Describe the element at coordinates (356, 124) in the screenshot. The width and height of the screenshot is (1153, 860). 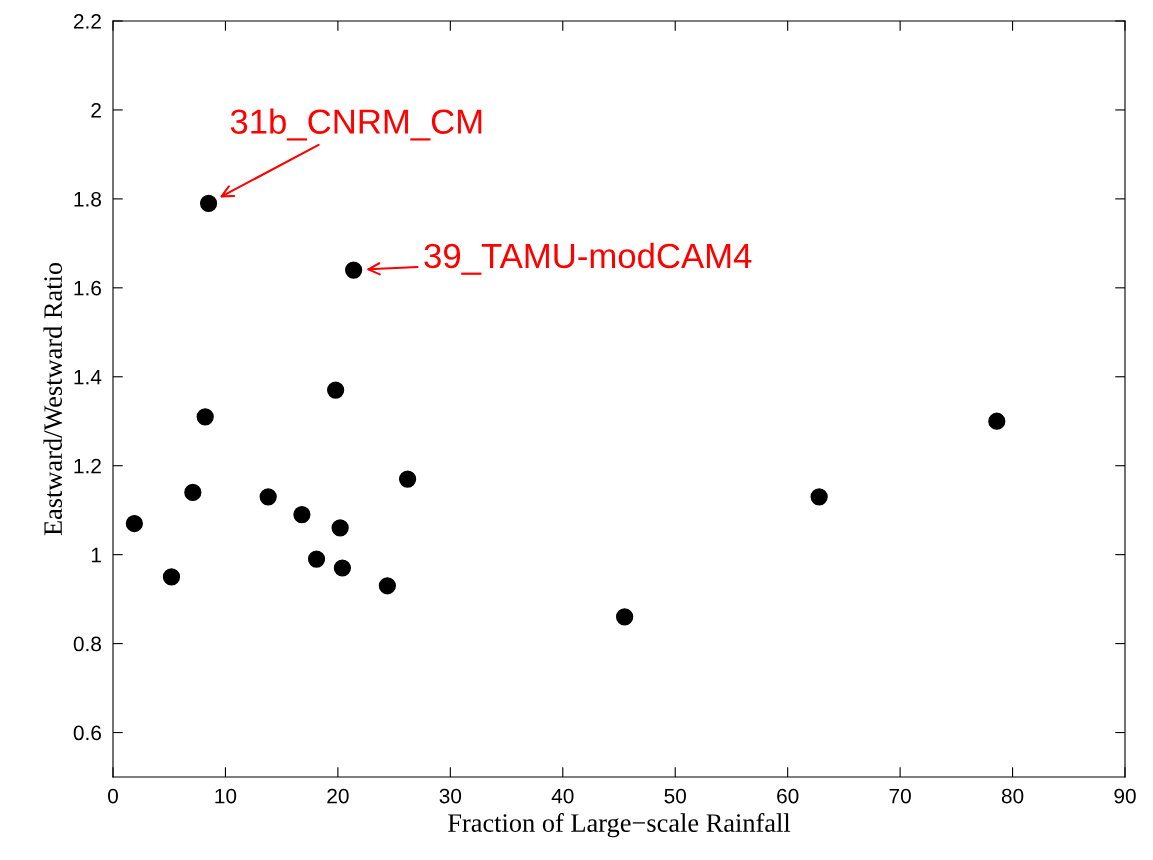
I see `annotation: 31b_CNRM_CM` at that location.